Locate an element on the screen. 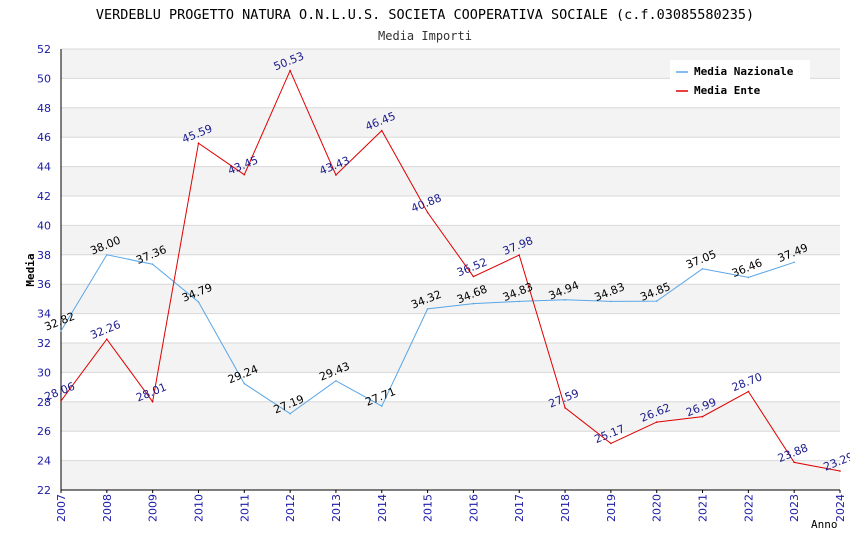 The height and width of the screenshot is (550, 850). x-tick-label: 2010 is located at coordinates (198, 508).